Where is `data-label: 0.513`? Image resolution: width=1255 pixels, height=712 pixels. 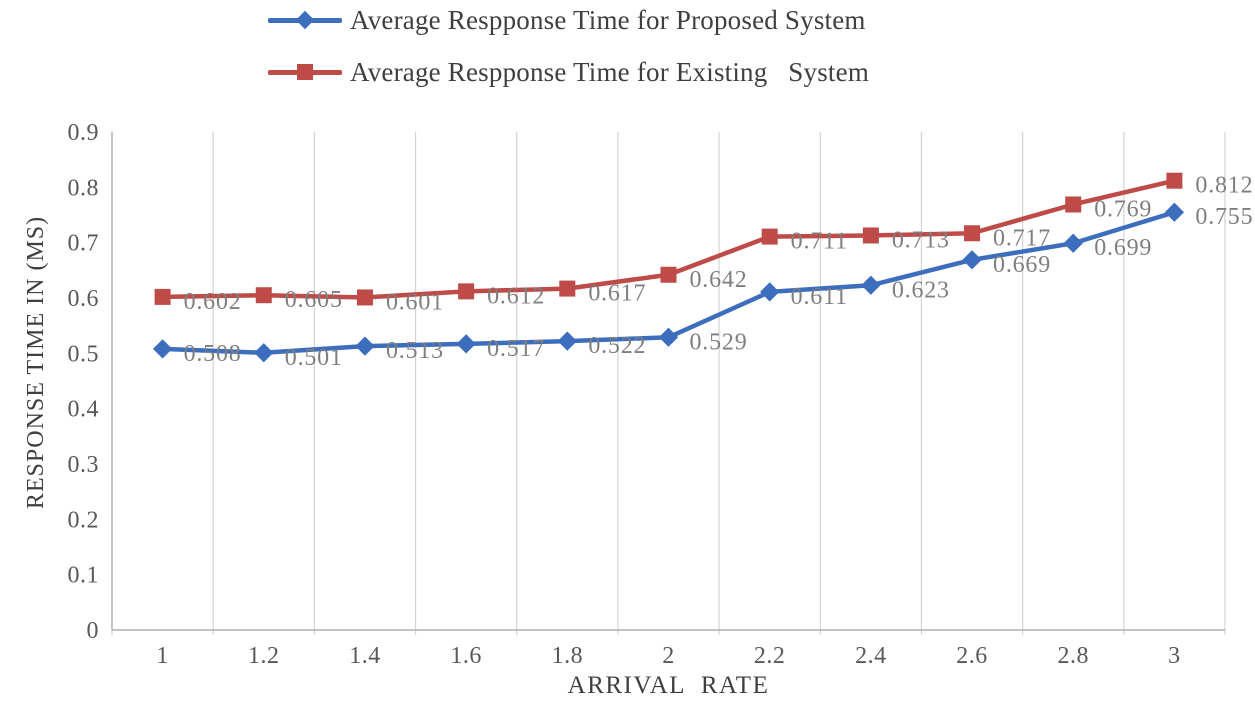 data-label: 0.513 is located at coordinates (415, 351).